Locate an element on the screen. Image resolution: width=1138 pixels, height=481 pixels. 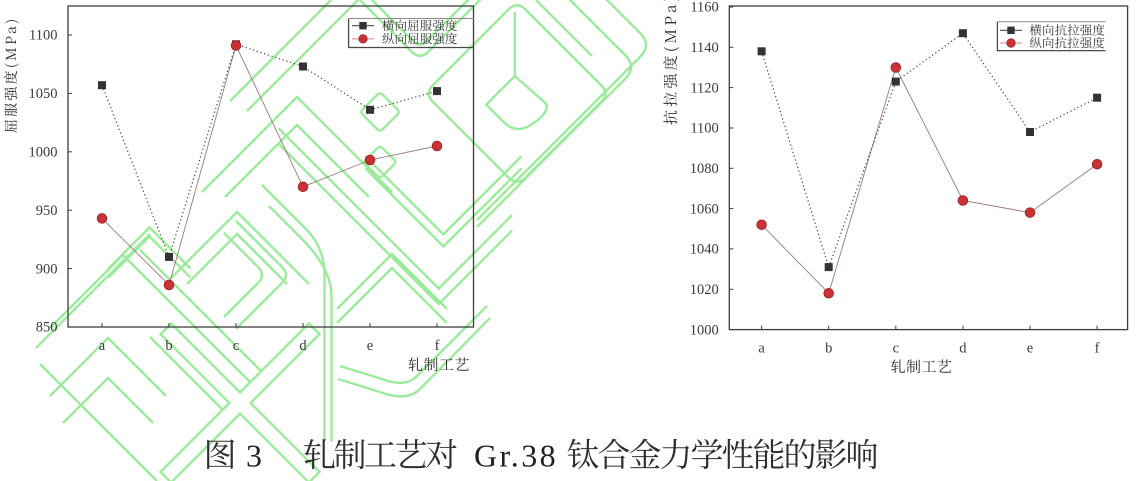
svg-text: 1080 is located at coordinates (704, 169).